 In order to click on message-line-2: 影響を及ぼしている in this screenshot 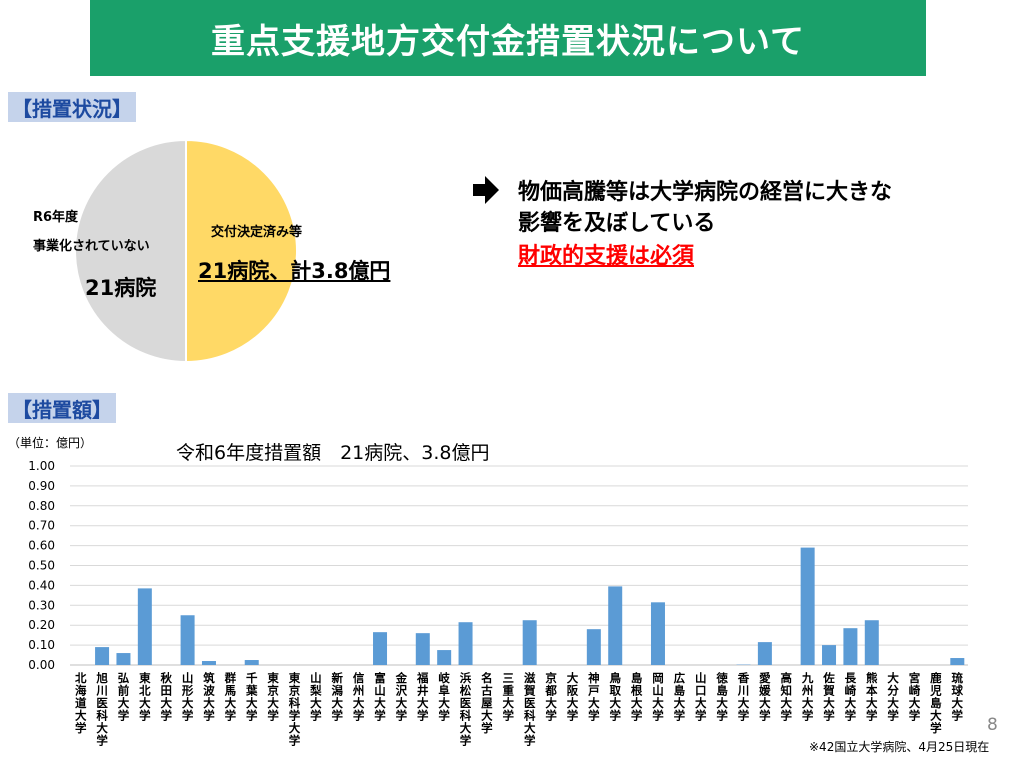, I will do `click(617, 223)`.